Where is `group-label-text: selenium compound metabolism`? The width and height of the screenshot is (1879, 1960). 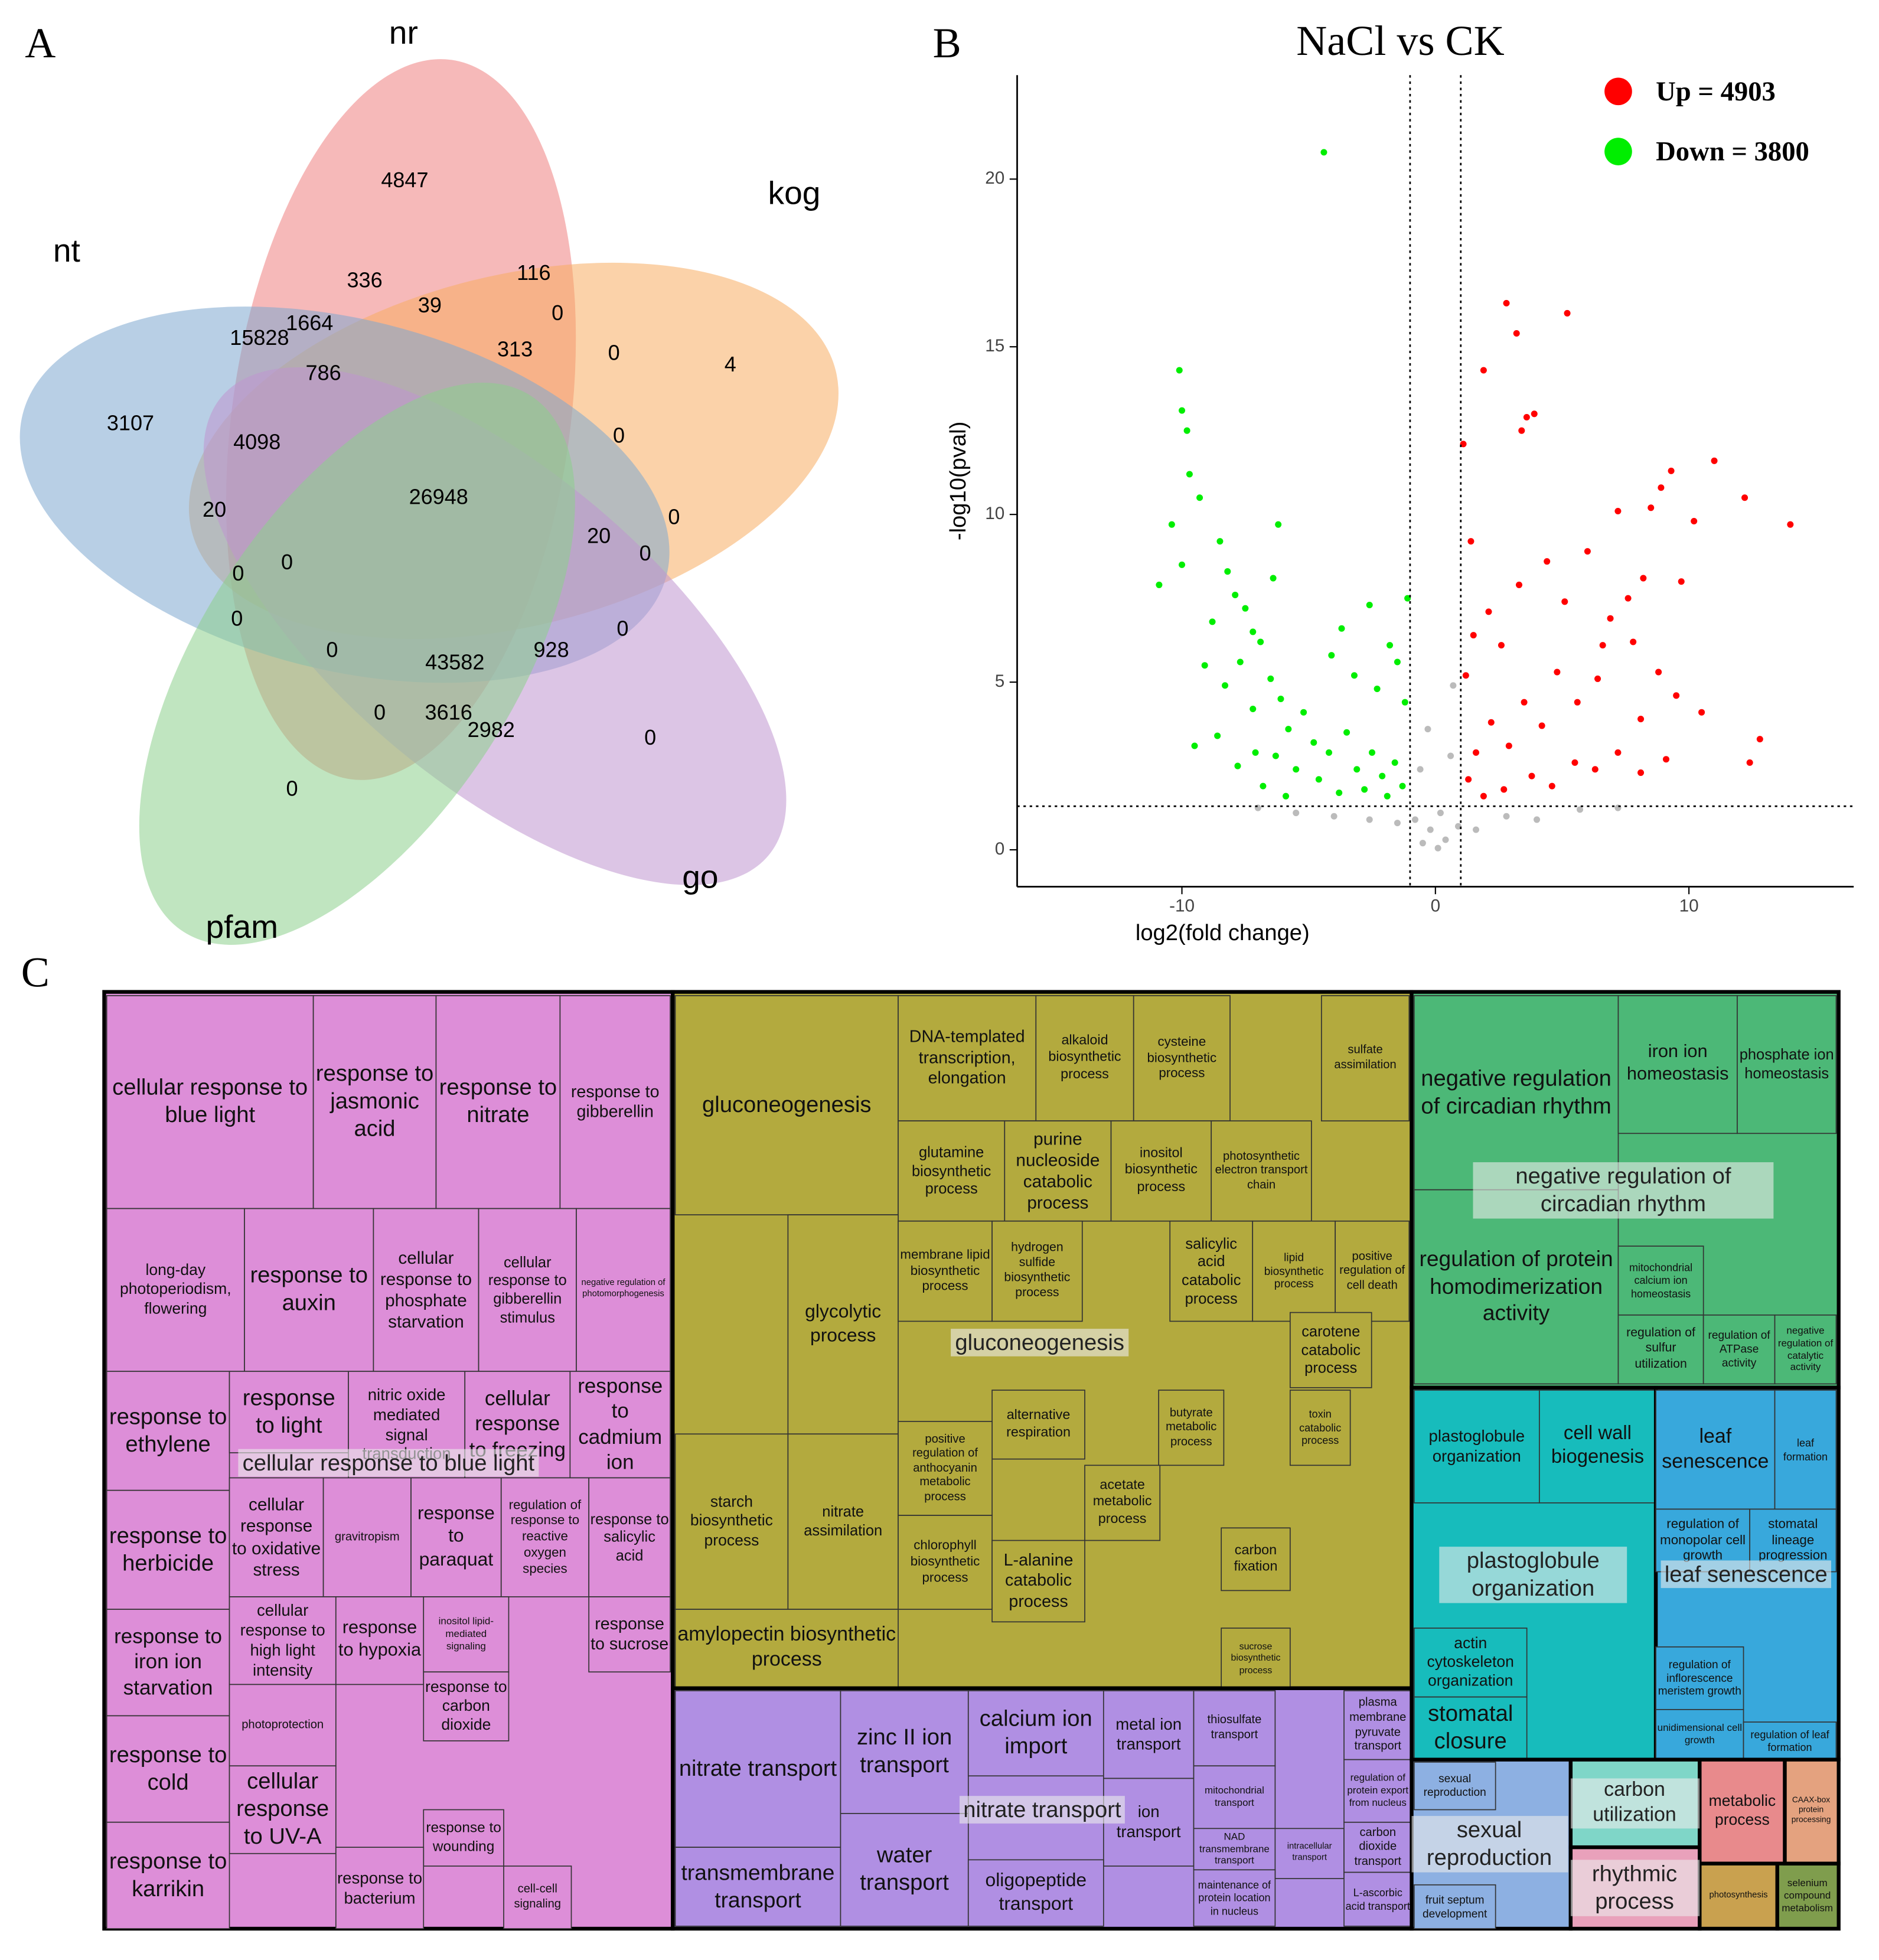 group-label-text: selenium compound metabolism is located at coordinates (1808, 1895).